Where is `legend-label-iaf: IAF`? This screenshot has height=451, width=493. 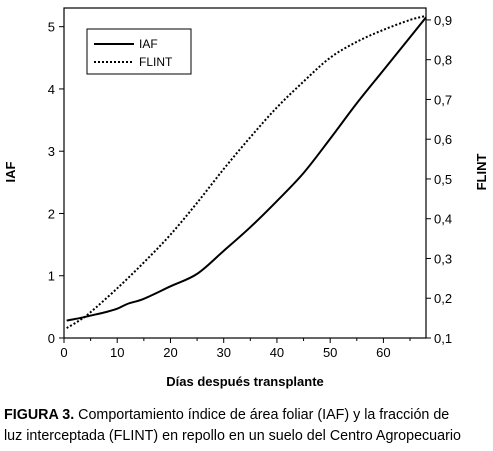
legend-label-iaf: IAF is located at coordinates (148, 44).